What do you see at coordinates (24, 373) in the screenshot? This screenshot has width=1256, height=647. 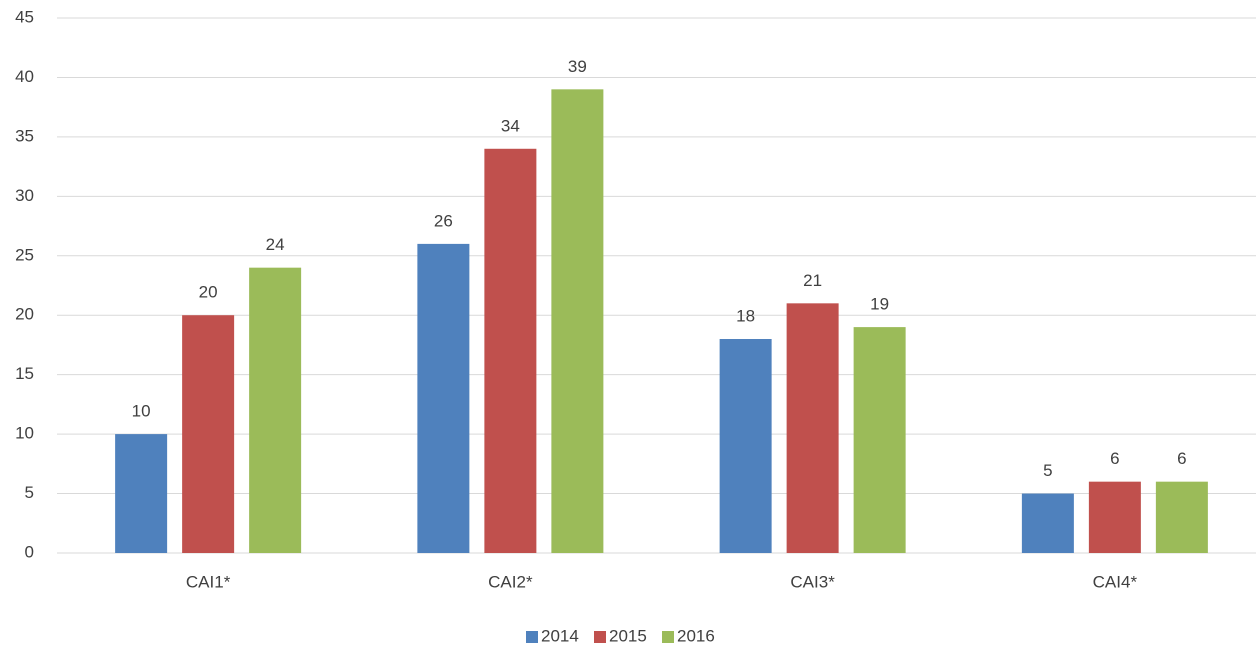 I see `y-tick-label: 15` at bounding box center [24, 373].